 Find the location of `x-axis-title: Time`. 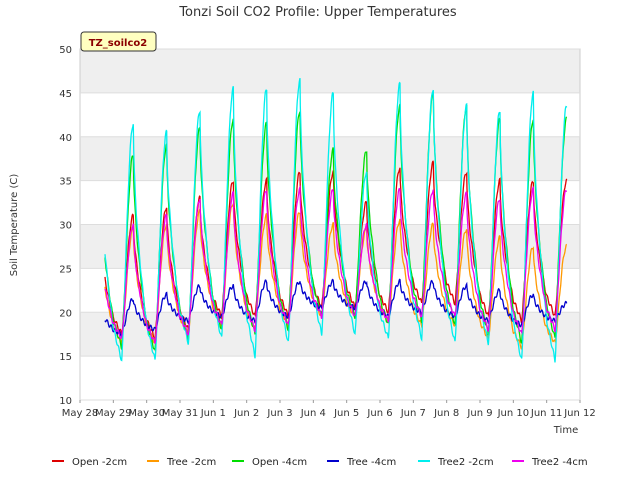

x-axis-title: Time is located at coordinates (565, 430).